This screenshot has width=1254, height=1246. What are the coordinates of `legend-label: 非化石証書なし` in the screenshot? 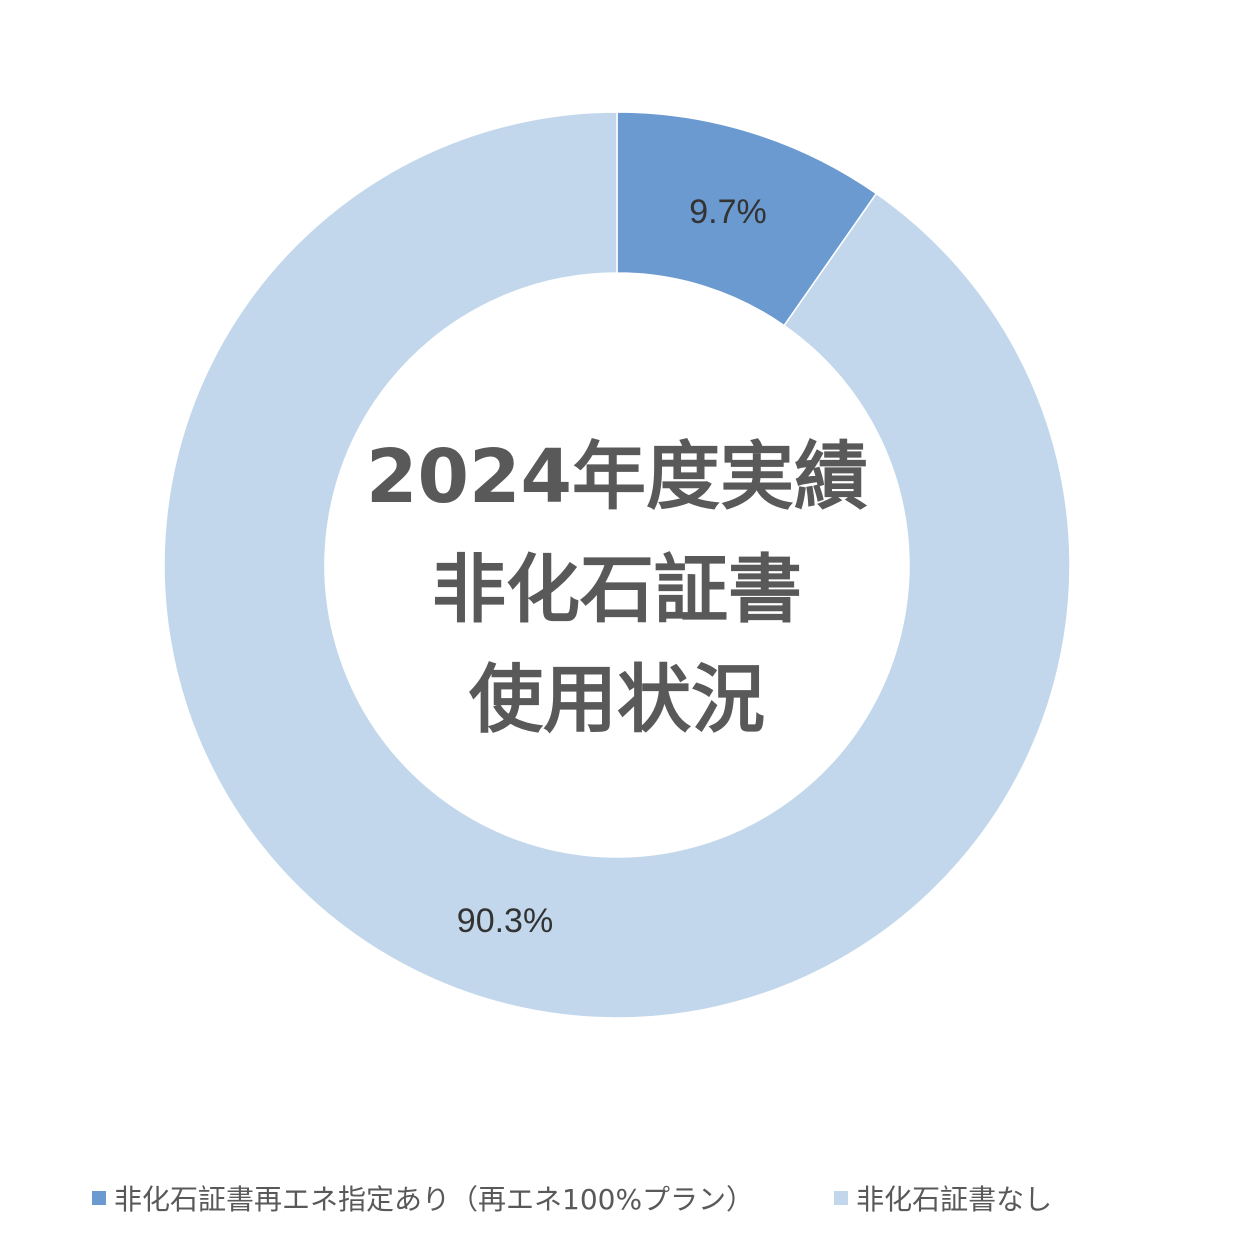 It's located at (954, 1199).